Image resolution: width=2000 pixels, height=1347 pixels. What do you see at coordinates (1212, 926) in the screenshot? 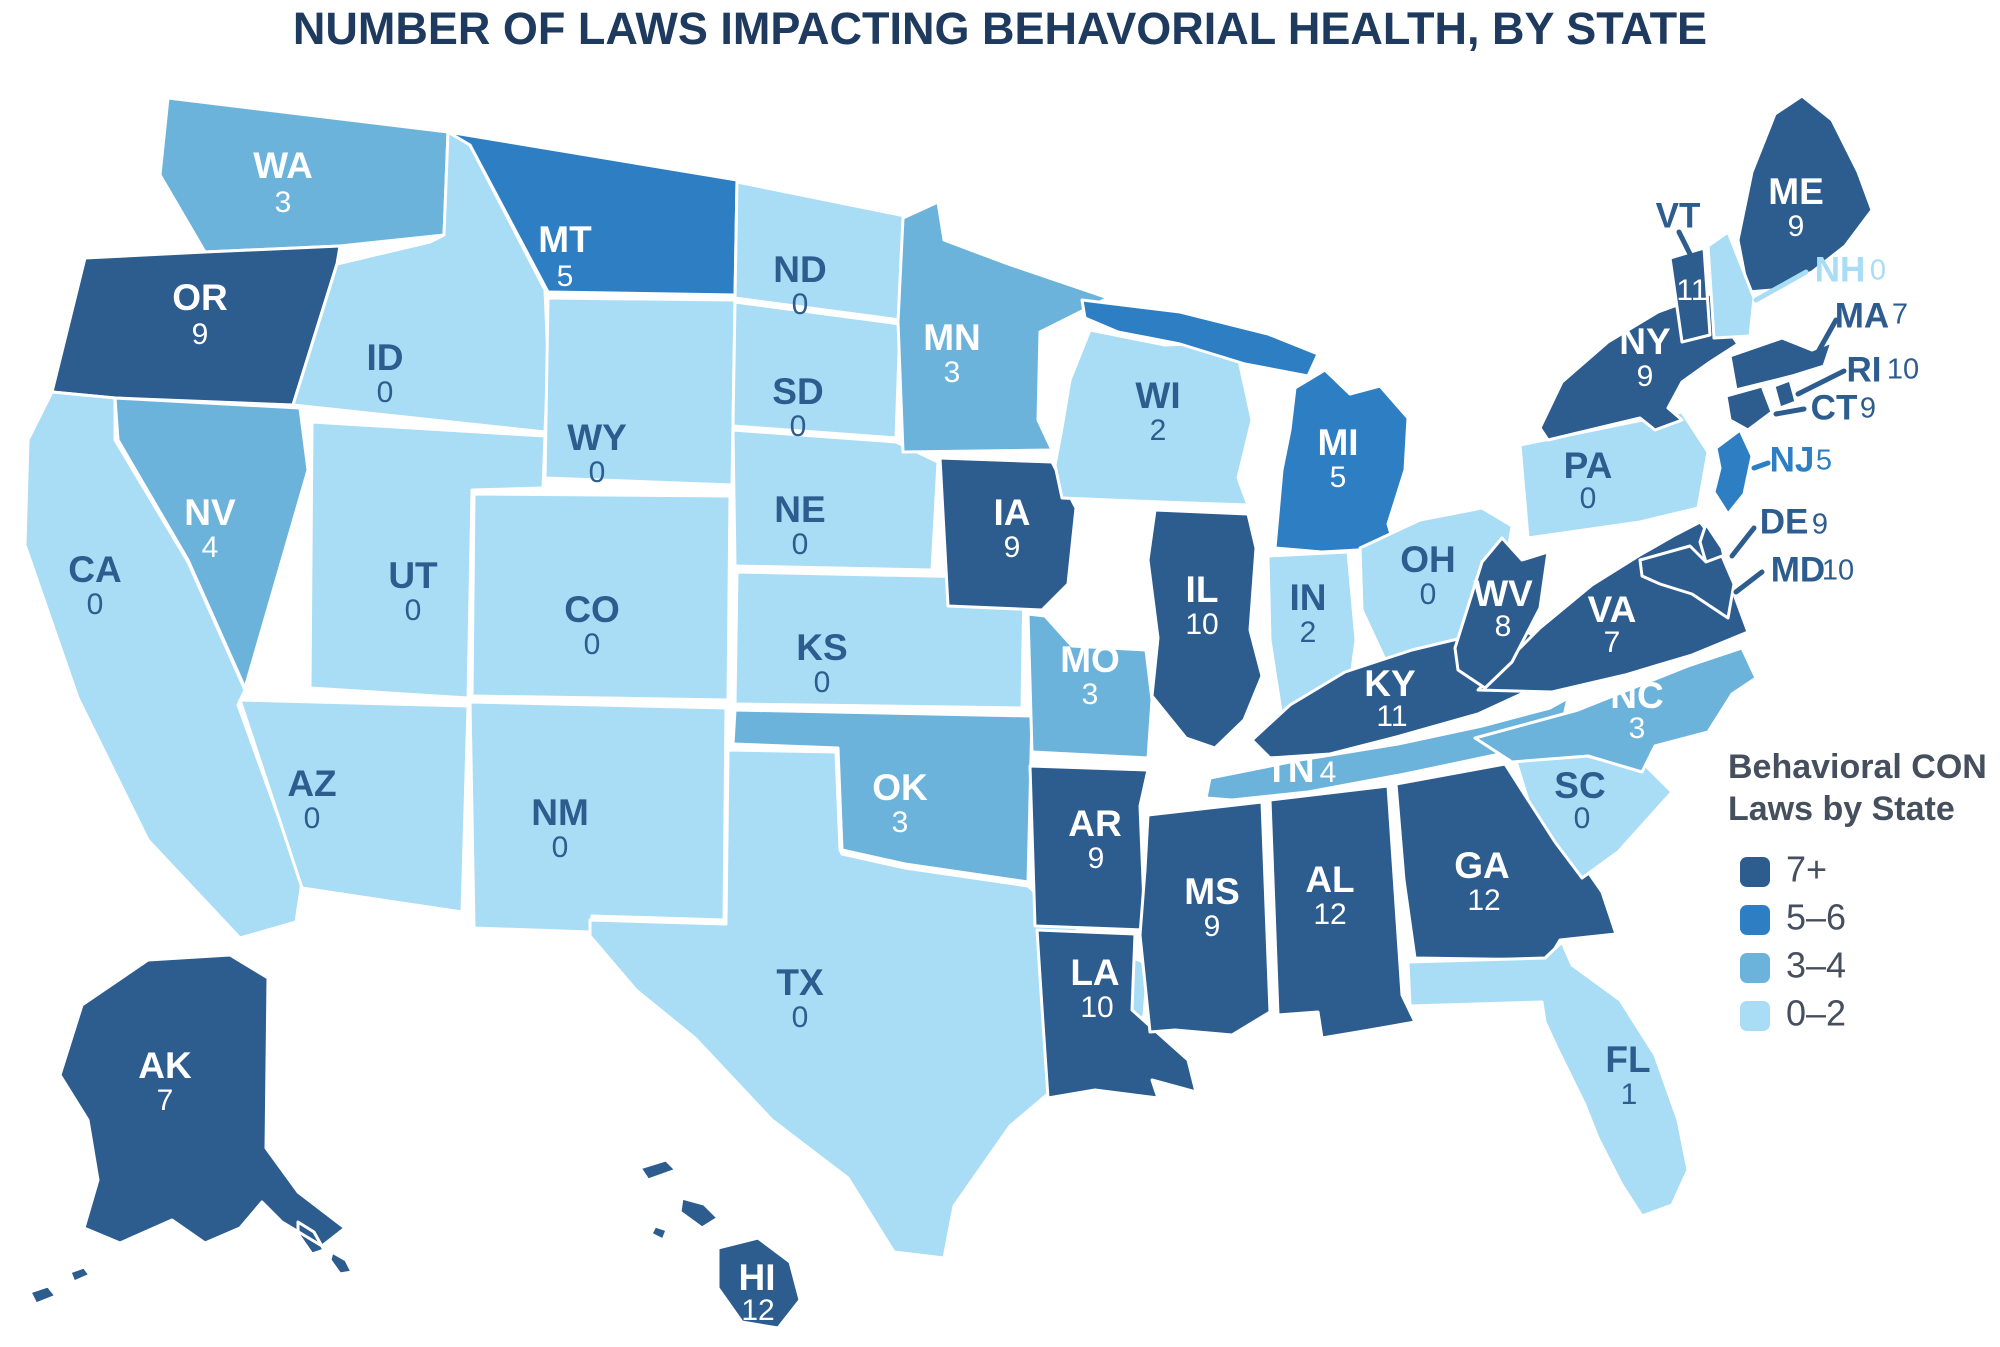
I see `state-value-ms: 9` at bounding box center [1212, 926].